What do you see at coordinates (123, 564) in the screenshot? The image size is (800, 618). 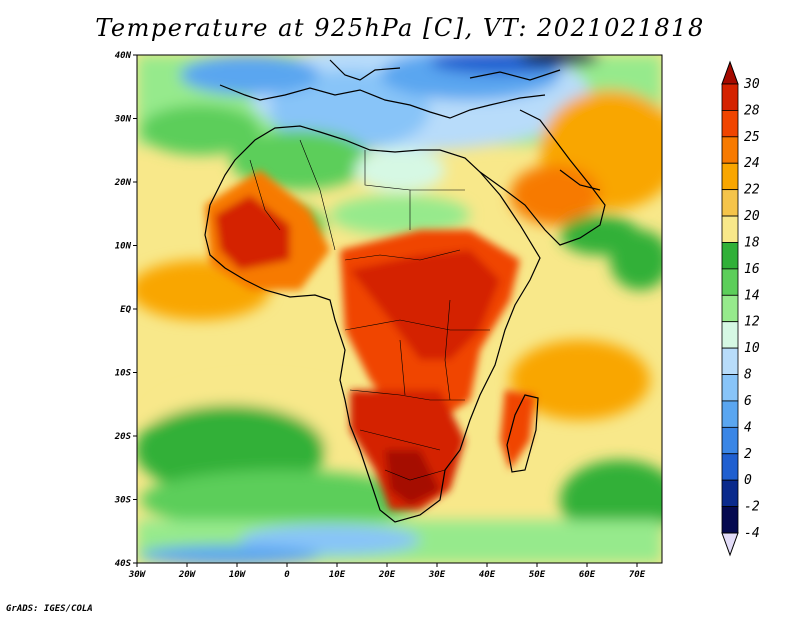 I see `lat-label: 40S` at bounding box center [123, 564].